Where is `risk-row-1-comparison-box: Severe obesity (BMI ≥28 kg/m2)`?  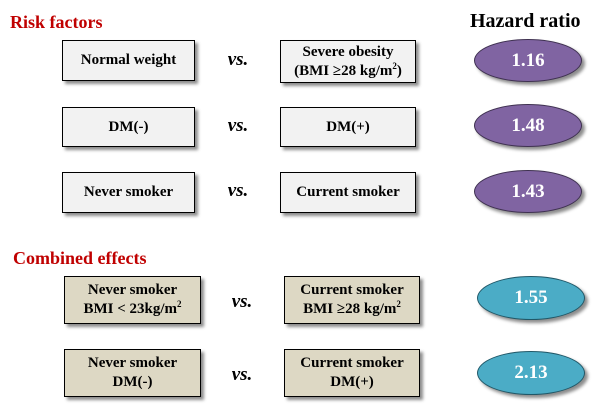
risk-row-1-comparison-box: Severe obesity (BMI ≥28 kg/m2) is located at coordinates (348, 61).